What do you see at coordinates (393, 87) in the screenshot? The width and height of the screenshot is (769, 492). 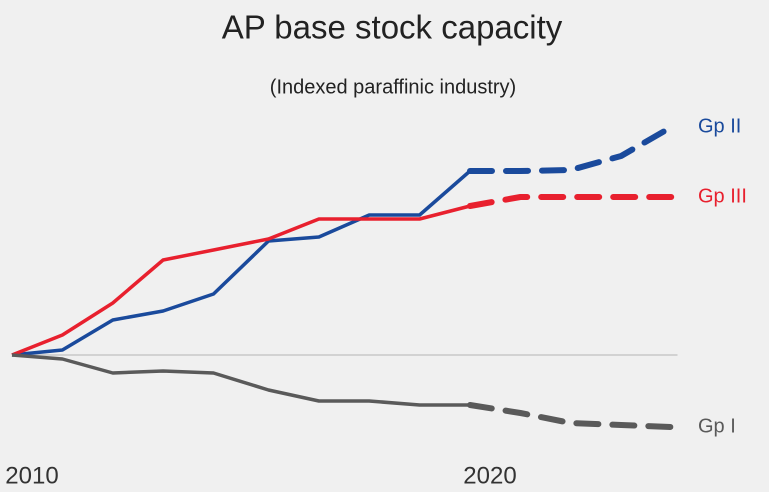 I see `chart-subtitle: (Indexed paraffinic industry)` at bounding box center [393, 87].